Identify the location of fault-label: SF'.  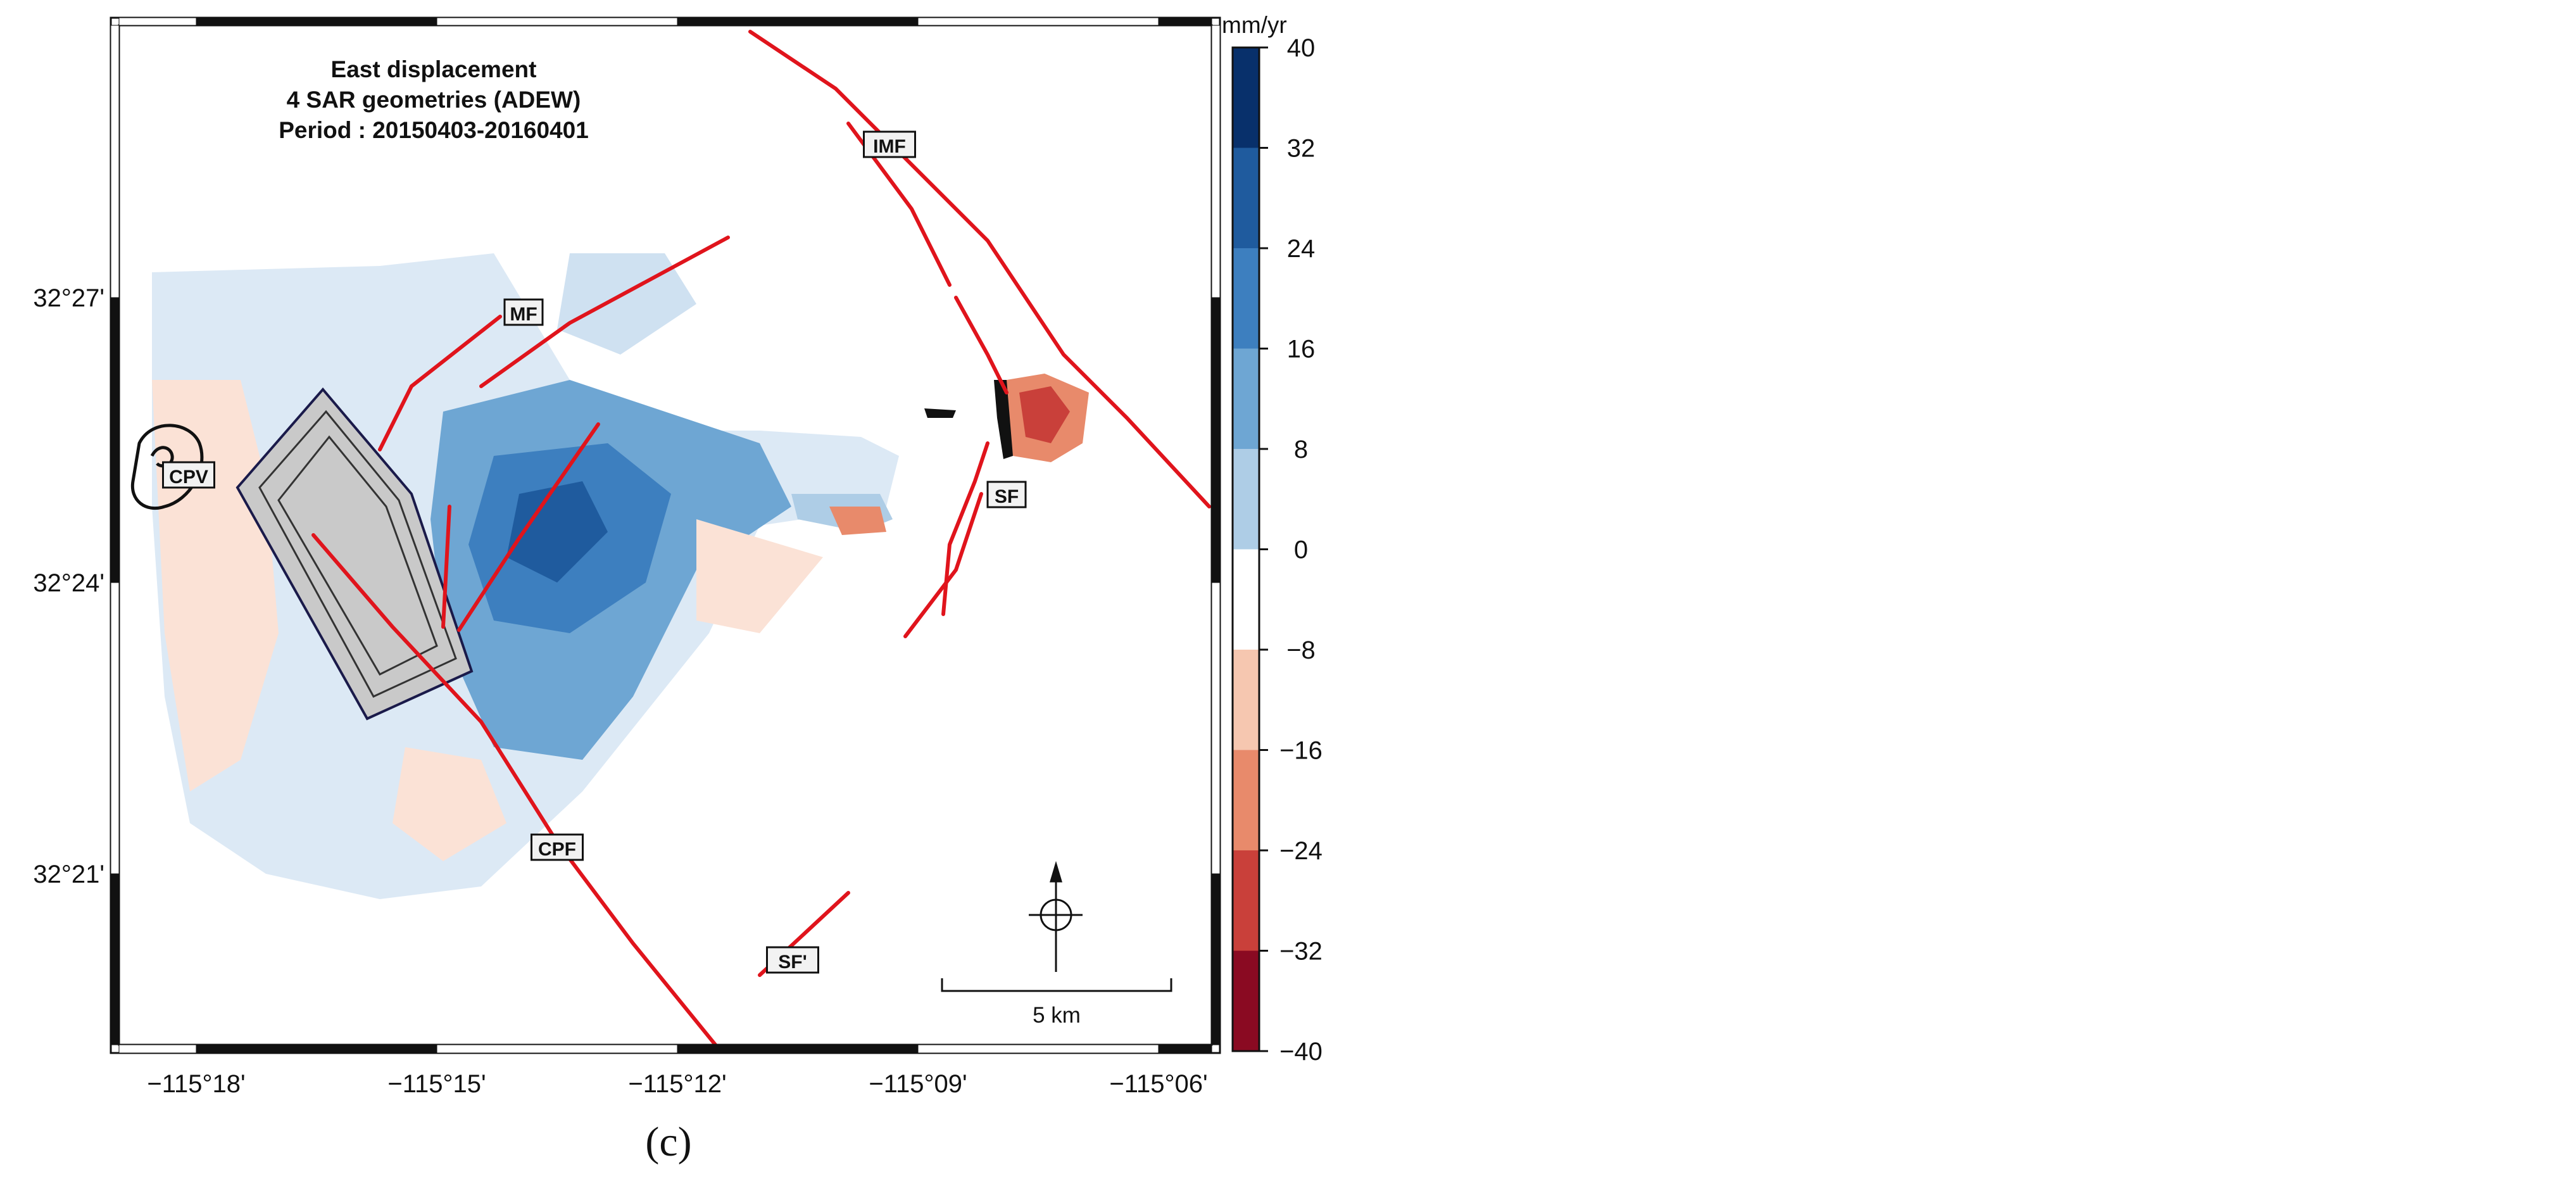
(793, 960).